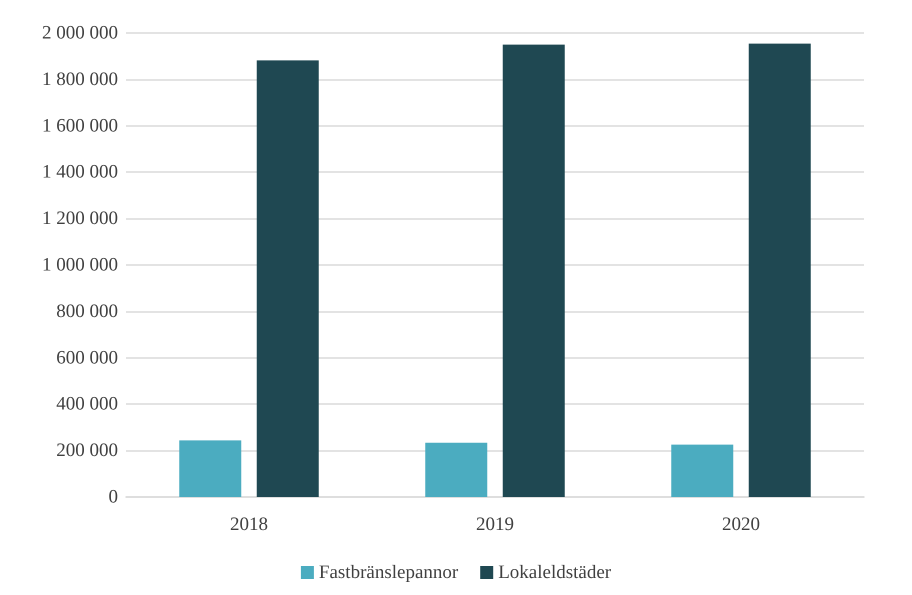 The image size is (912, 595). Describe the element at coordinates (87, 404) in the screenshot. I see `y-tick-label: 400 000` at that location.